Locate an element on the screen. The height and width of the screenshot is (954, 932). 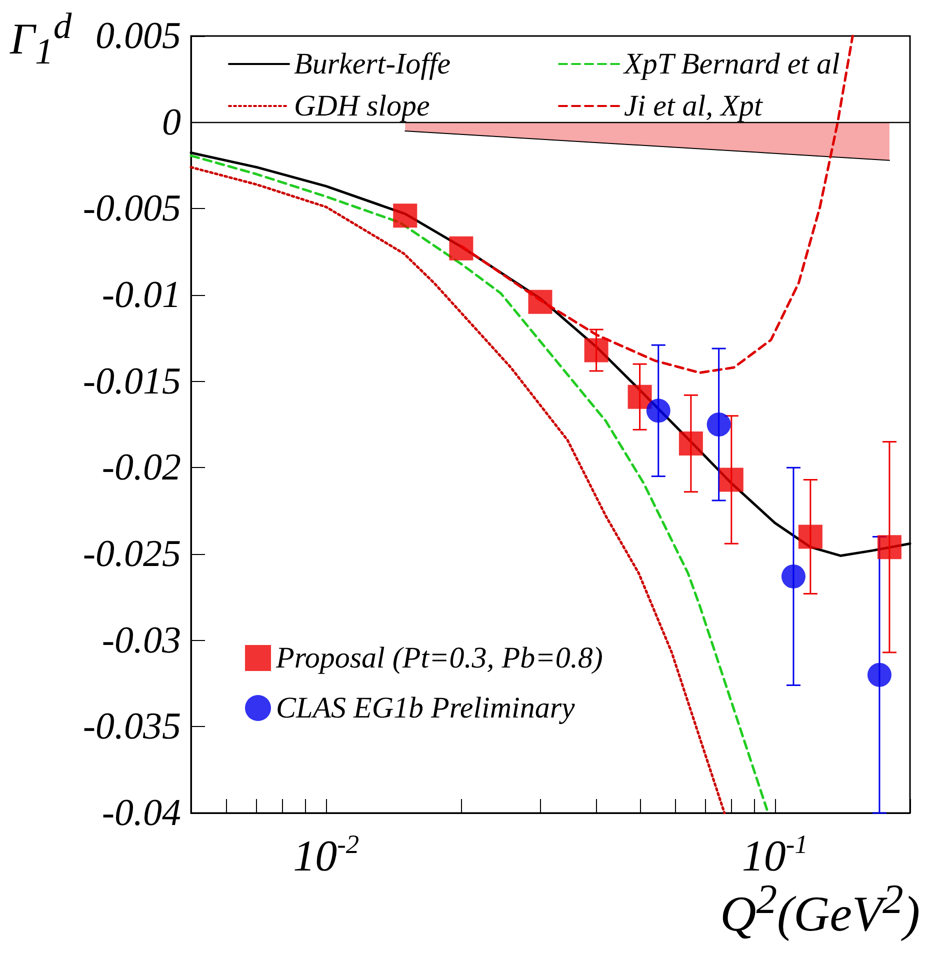
legend-label: CLAS EG1b Preliminary is located at coordinates (426, 708).